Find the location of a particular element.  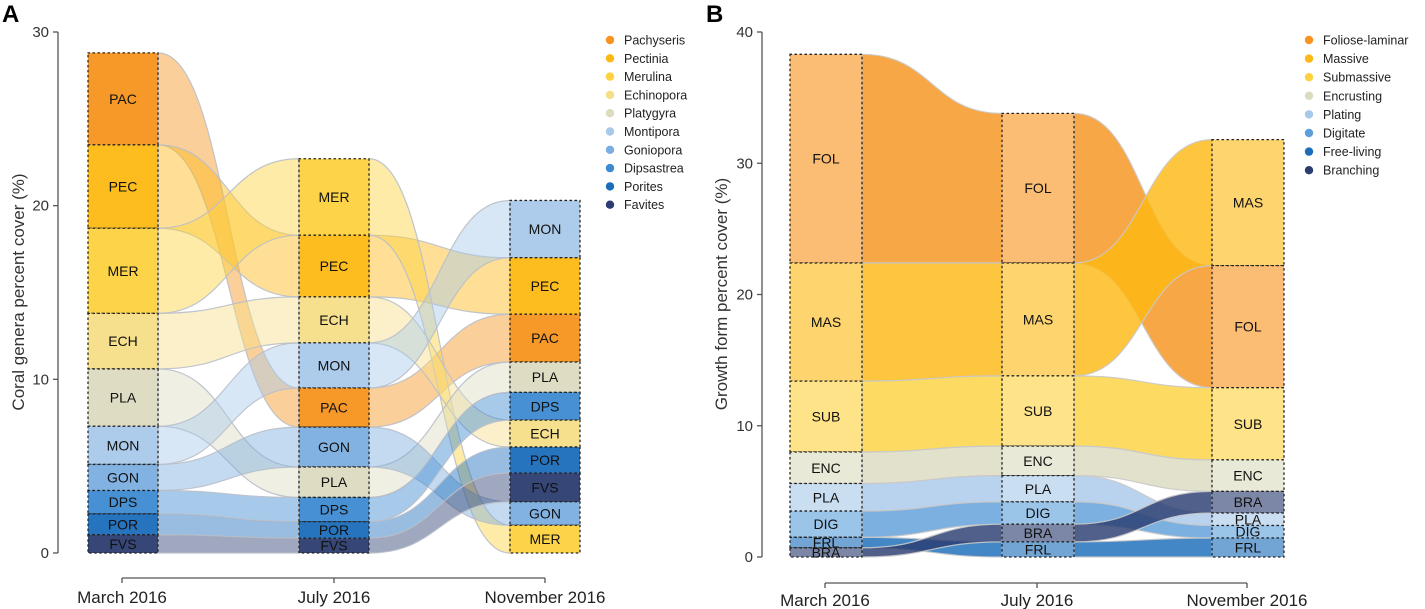

legend-item-ech: Echinopora is located at coordinates (646, 95).